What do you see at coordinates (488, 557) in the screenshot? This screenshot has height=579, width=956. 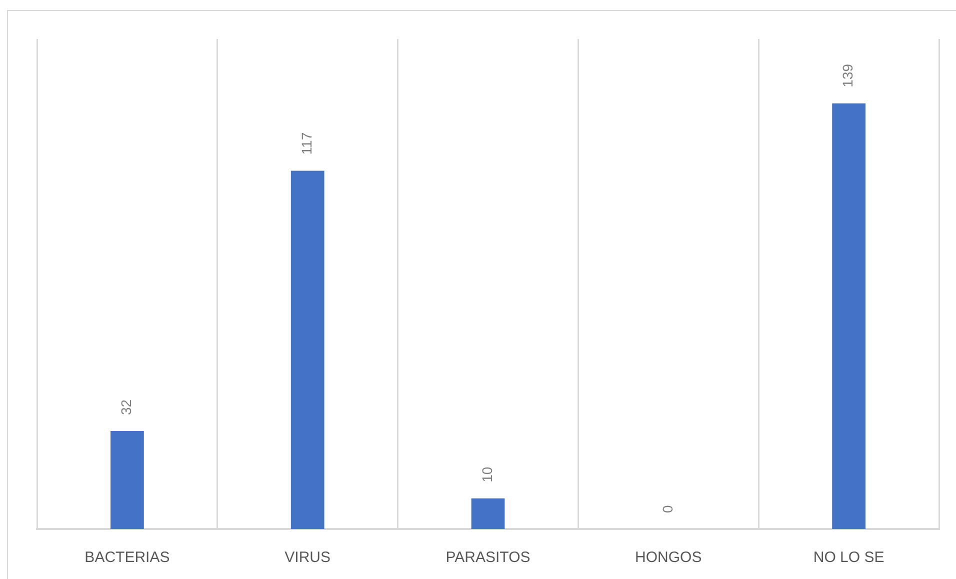 I see `x-tick-label: PARASITOS` at bounding box center [488, 557].